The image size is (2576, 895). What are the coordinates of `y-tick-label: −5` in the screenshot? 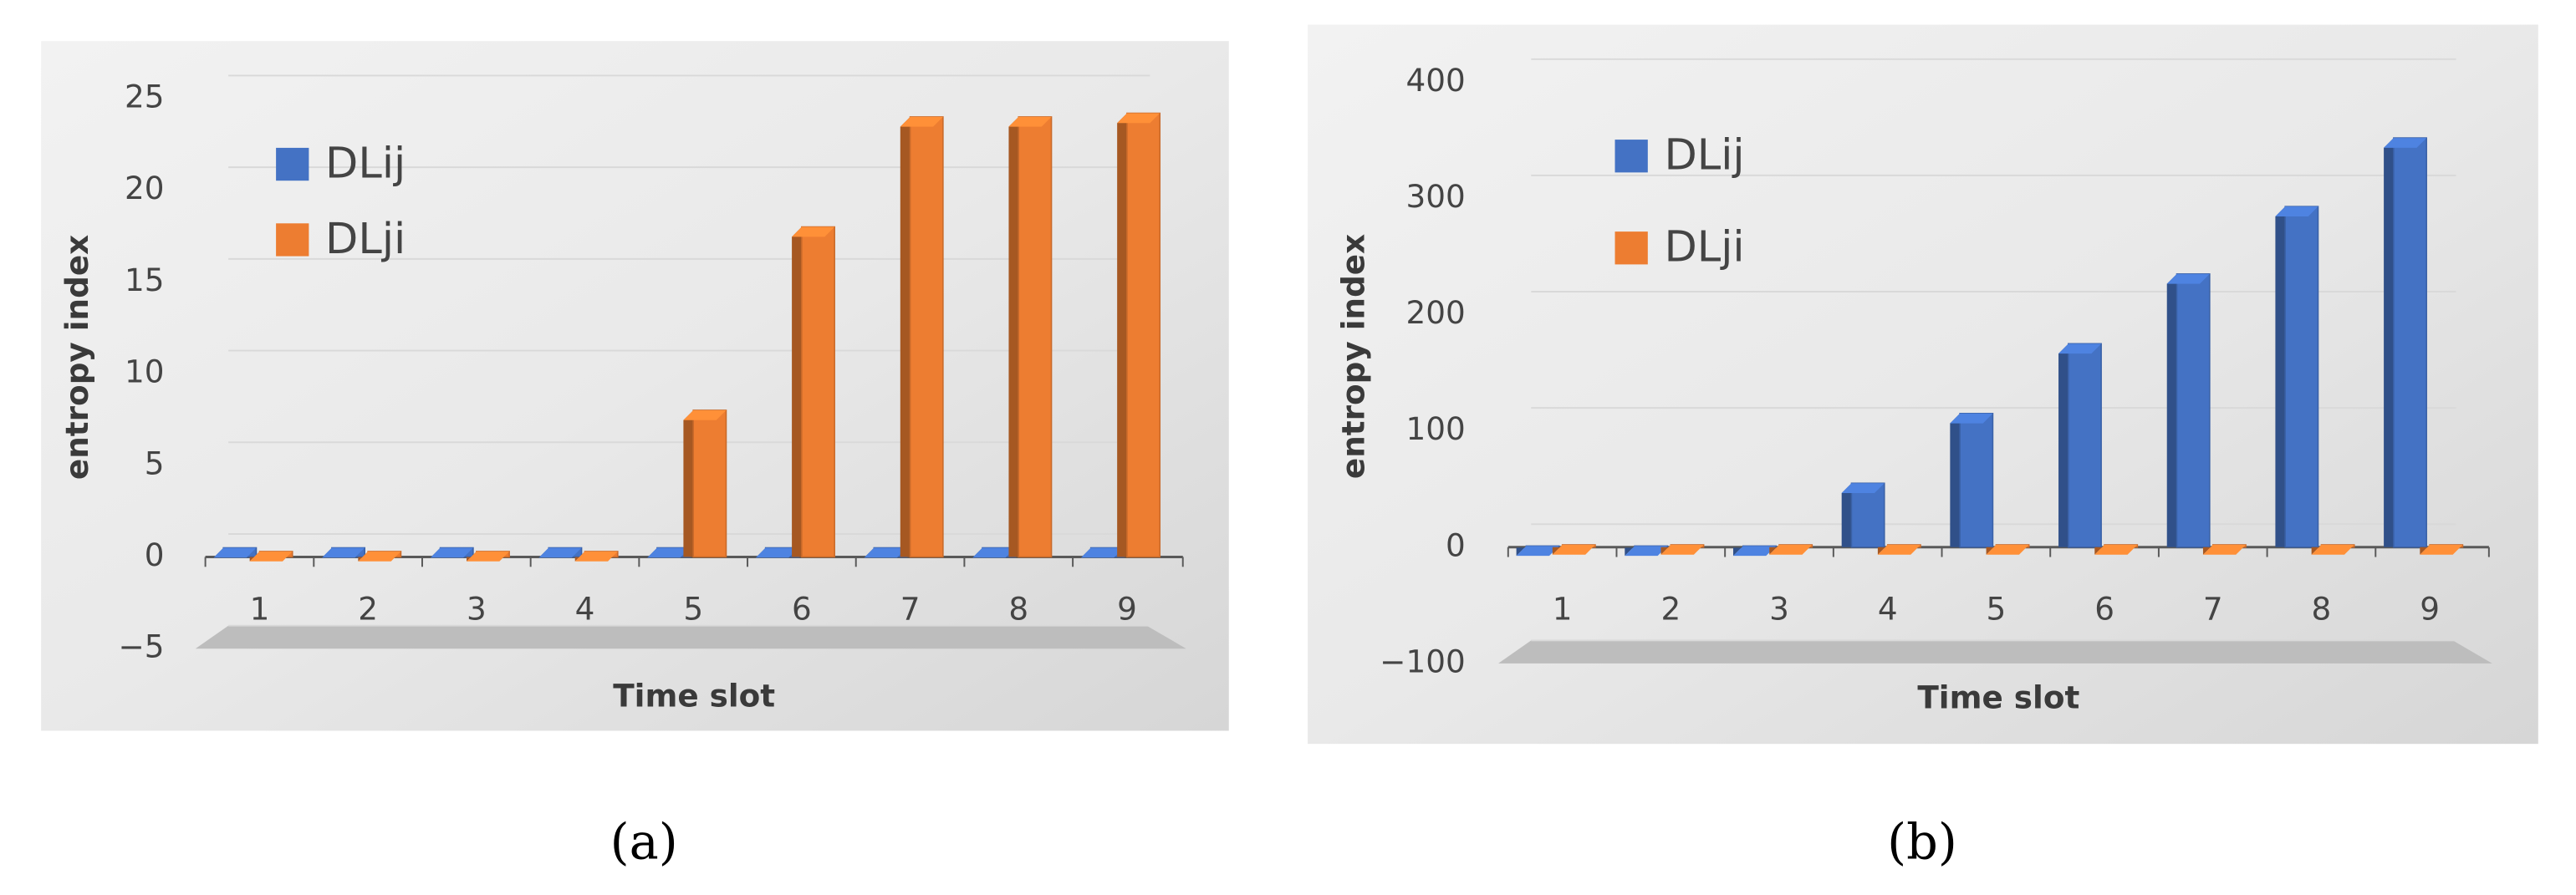 It's located at (141, 646).